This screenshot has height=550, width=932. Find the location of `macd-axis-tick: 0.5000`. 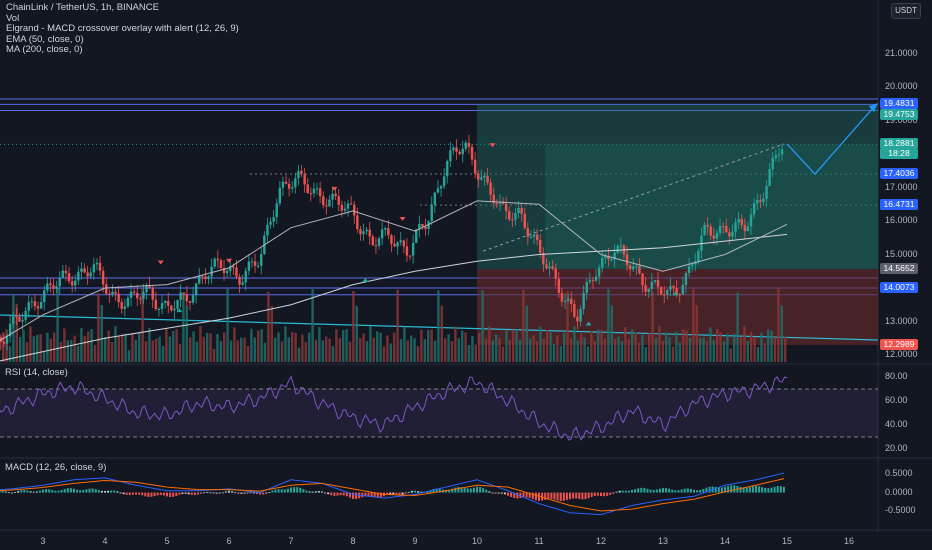

macd-axis-tick: 0.5000 is located at coordinates (899, 473).